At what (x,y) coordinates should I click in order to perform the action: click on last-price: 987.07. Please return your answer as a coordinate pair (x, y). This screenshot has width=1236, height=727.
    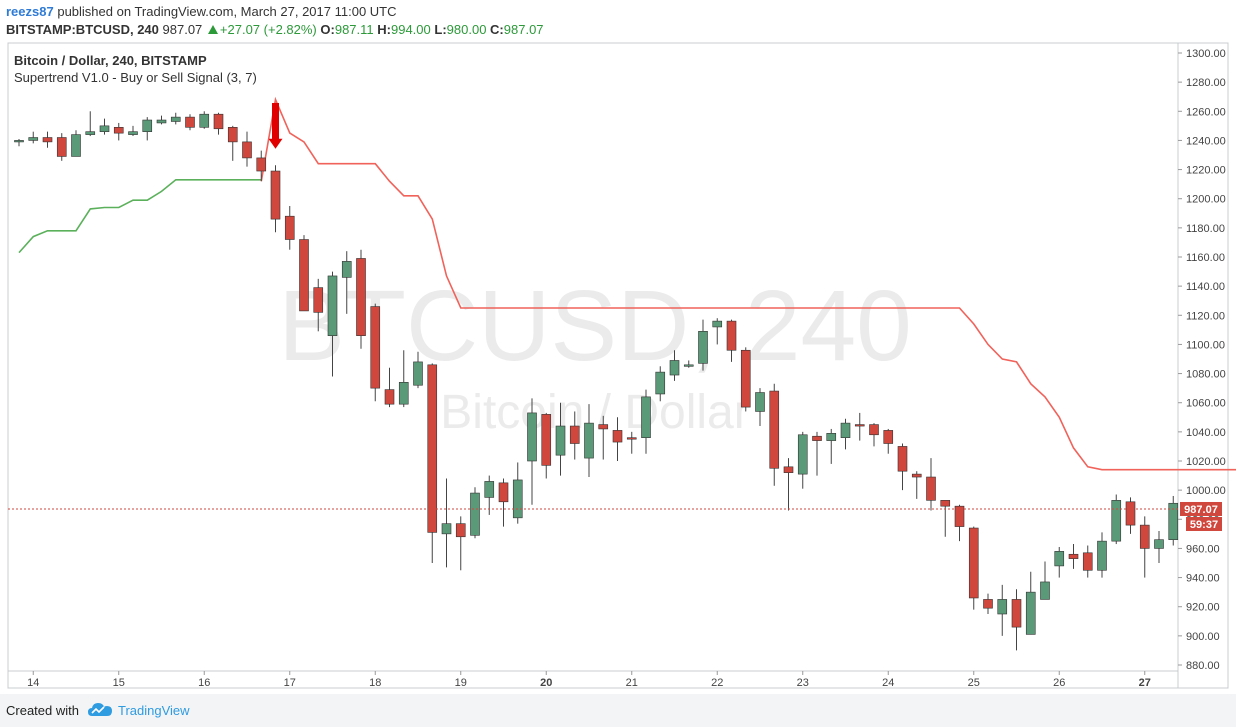
    Looking at the image, I should click on (182, 29).